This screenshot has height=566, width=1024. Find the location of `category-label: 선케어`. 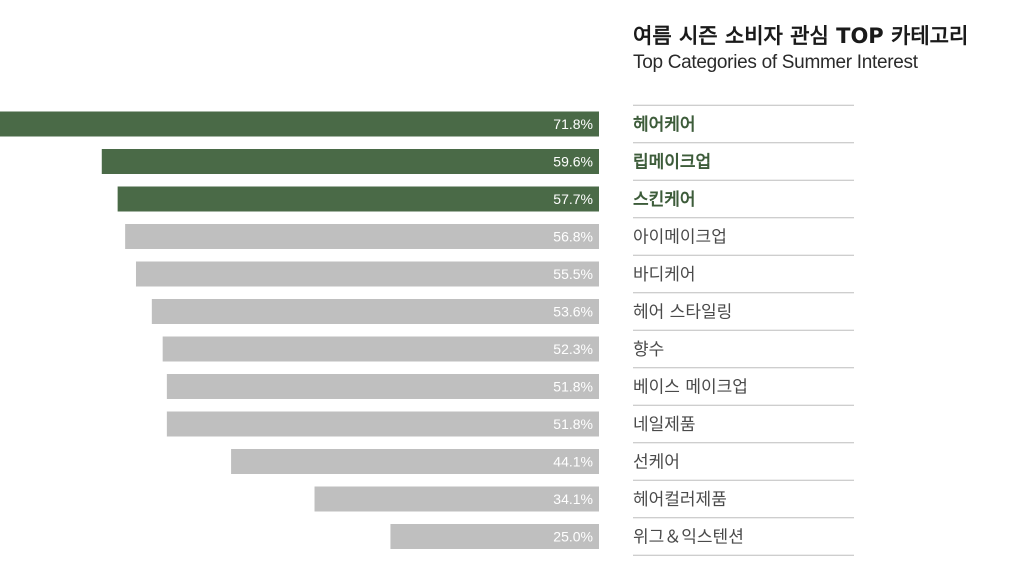

category-label: 선케어 is located at coordinates (656, 463).